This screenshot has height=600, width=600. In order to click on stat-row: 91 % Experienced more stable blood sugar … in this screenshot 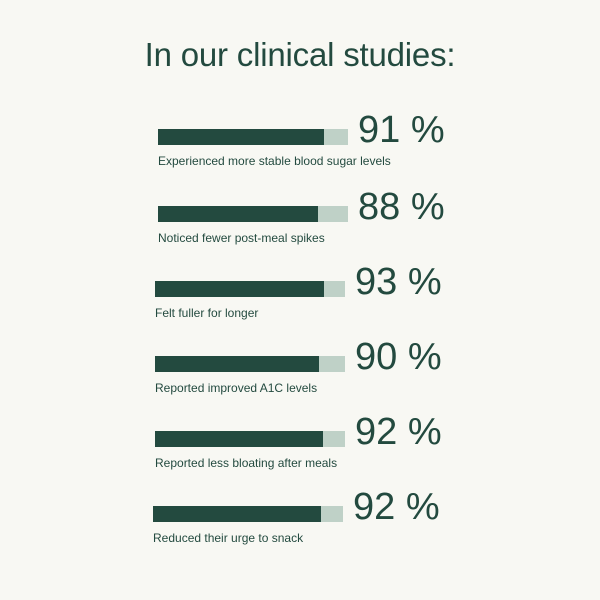, I will do `click(318, 147)`.